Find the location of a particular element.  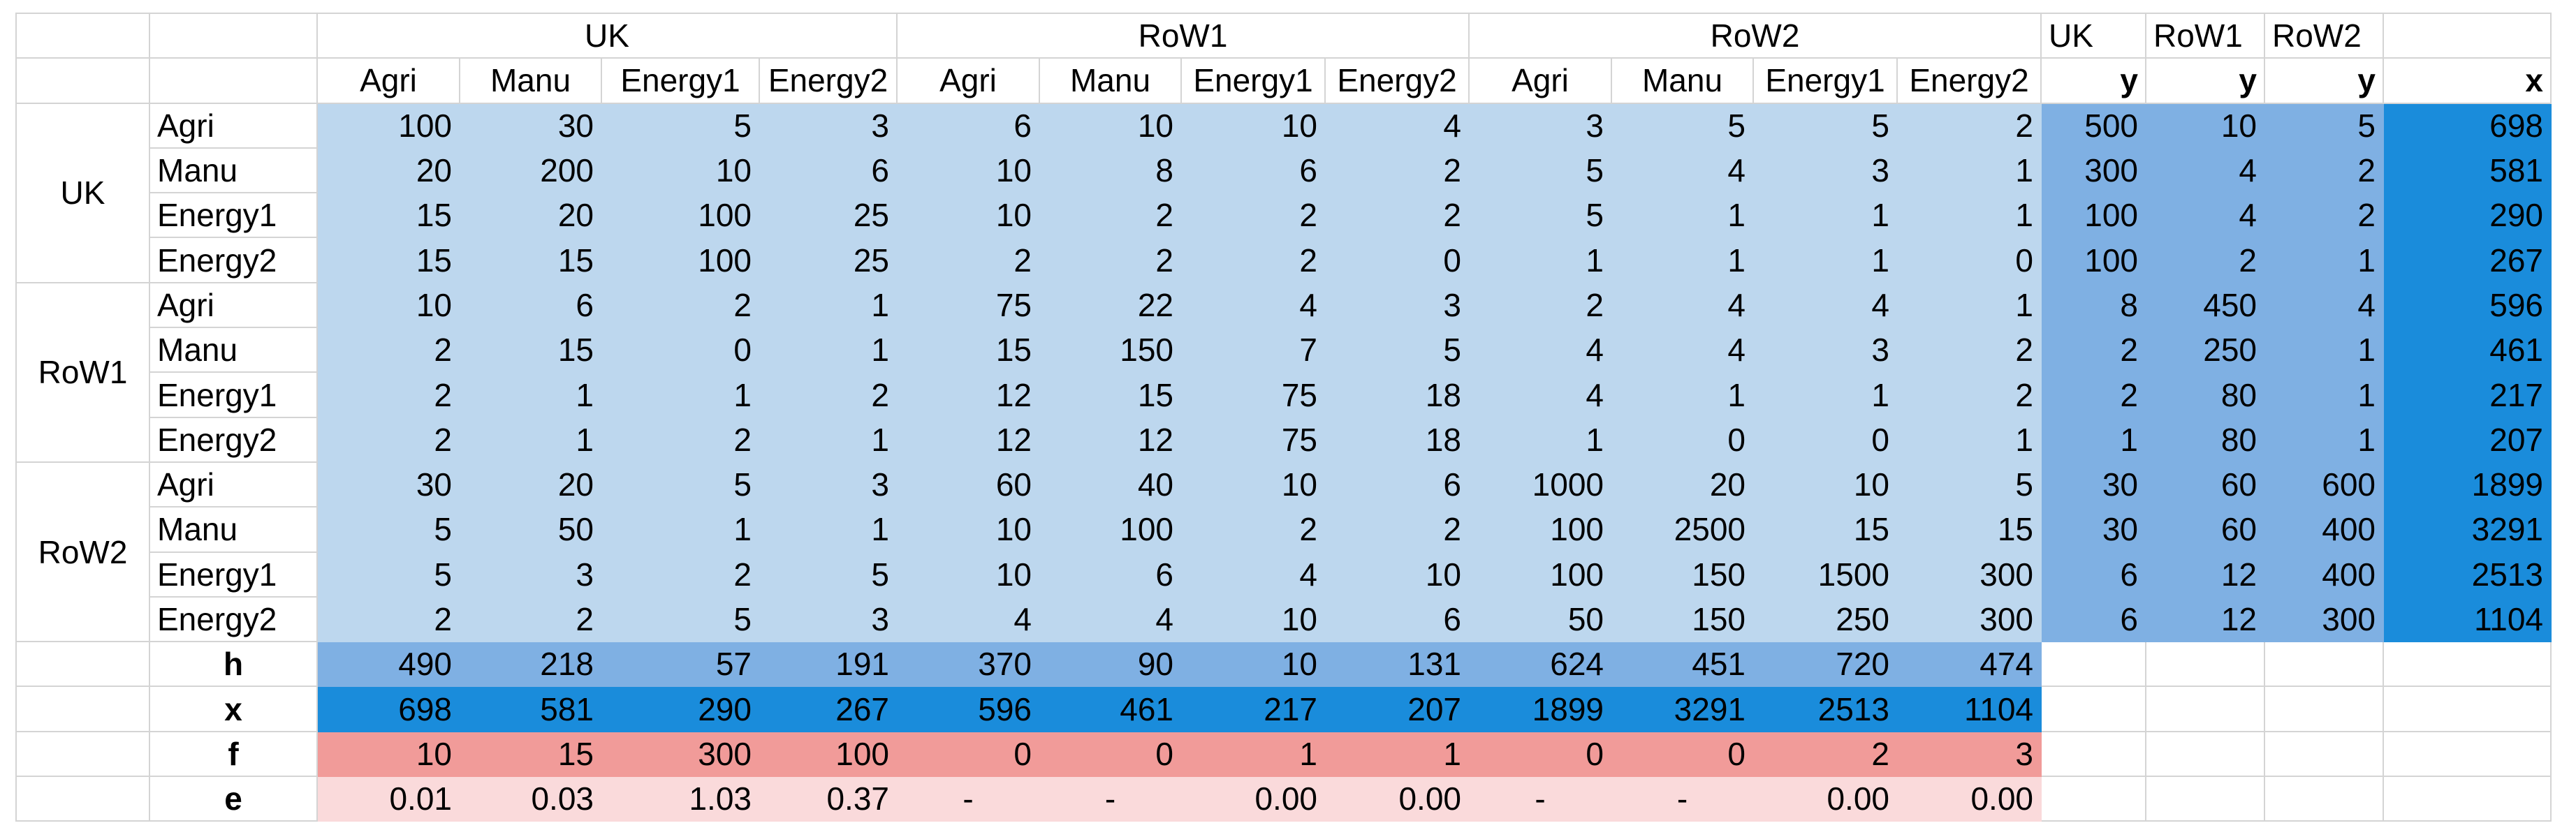

region-header: UK is located at coordinates (607, 35).